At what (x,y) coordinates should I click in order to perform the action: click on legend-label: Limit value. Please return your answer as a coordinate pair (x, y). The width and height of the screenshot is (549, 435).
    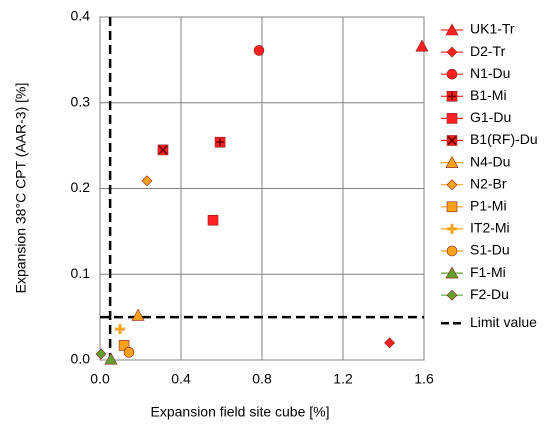
    Looking at the image, I should click on (503, 322).